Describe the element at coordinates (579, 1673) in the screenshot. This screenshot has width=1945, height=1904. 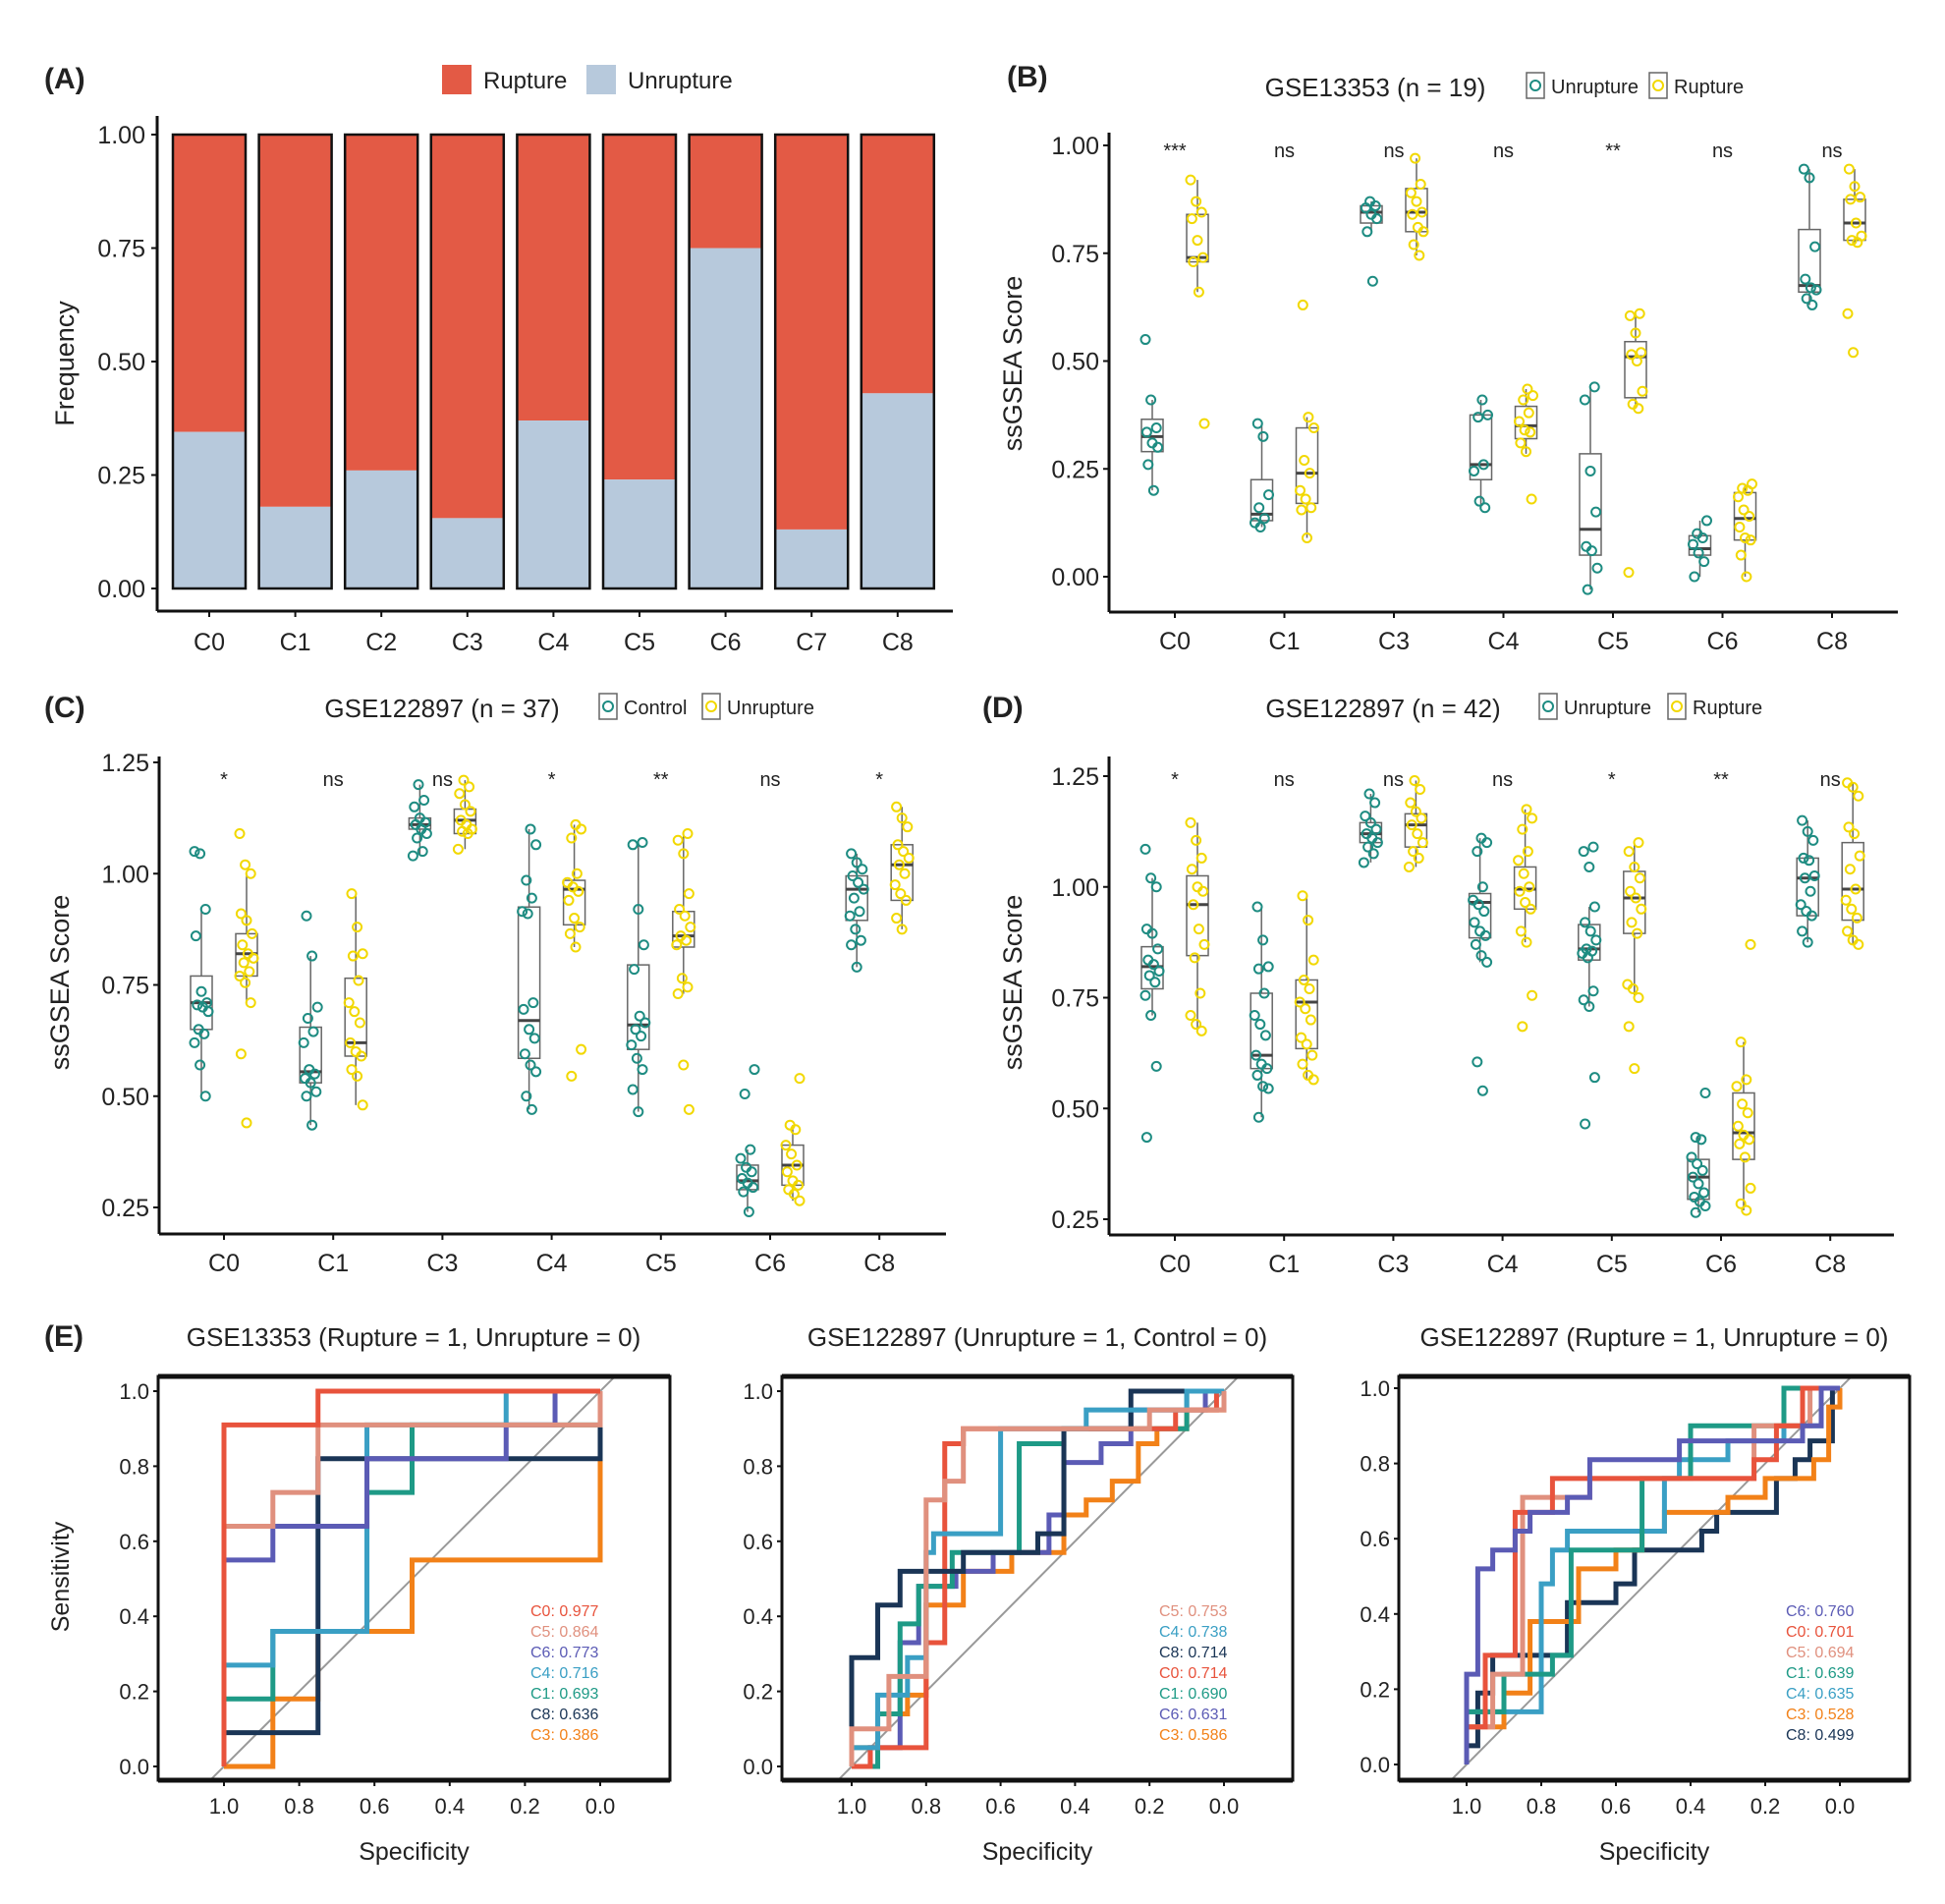
I see `auc-value: 0.716` at that location.